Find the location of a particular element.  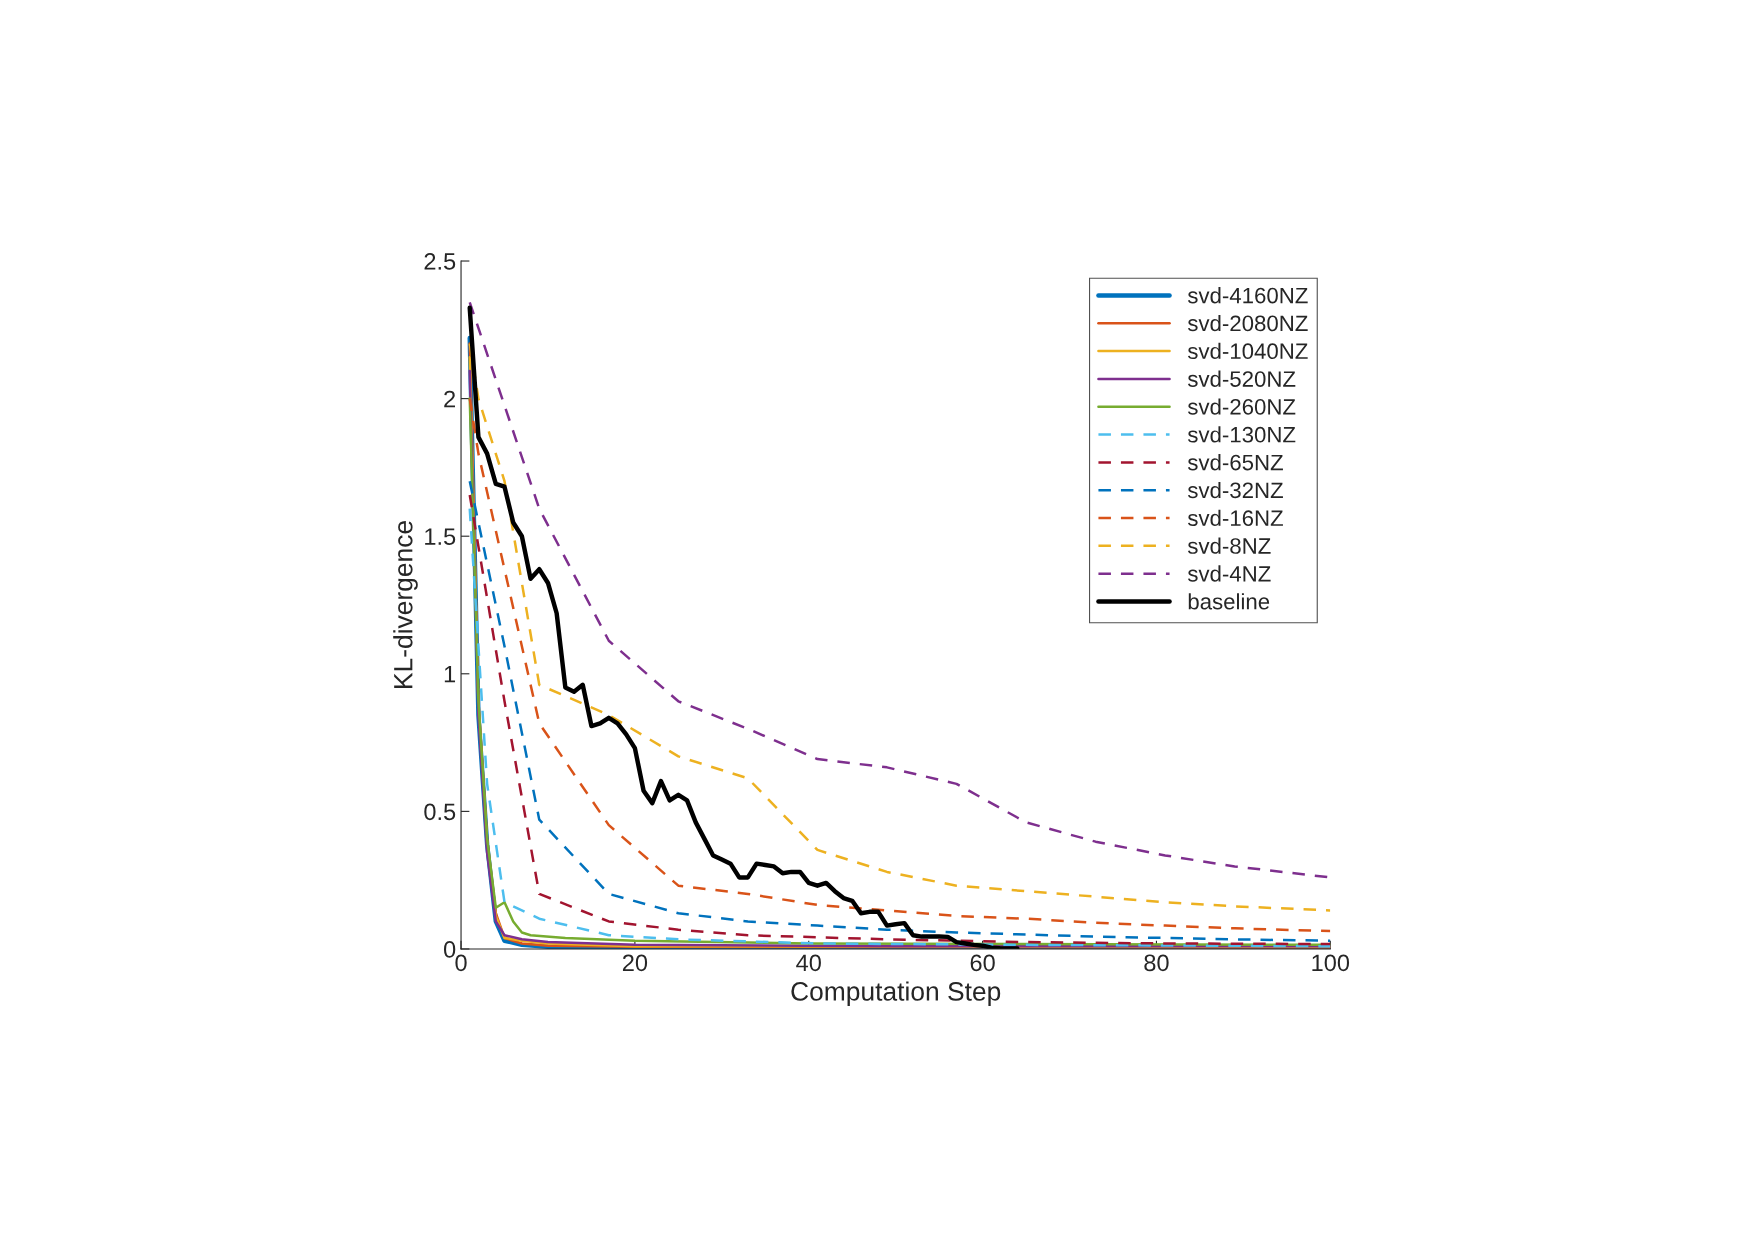

legend-label: svd-1040NZ is located at coordinates (1247, 351).